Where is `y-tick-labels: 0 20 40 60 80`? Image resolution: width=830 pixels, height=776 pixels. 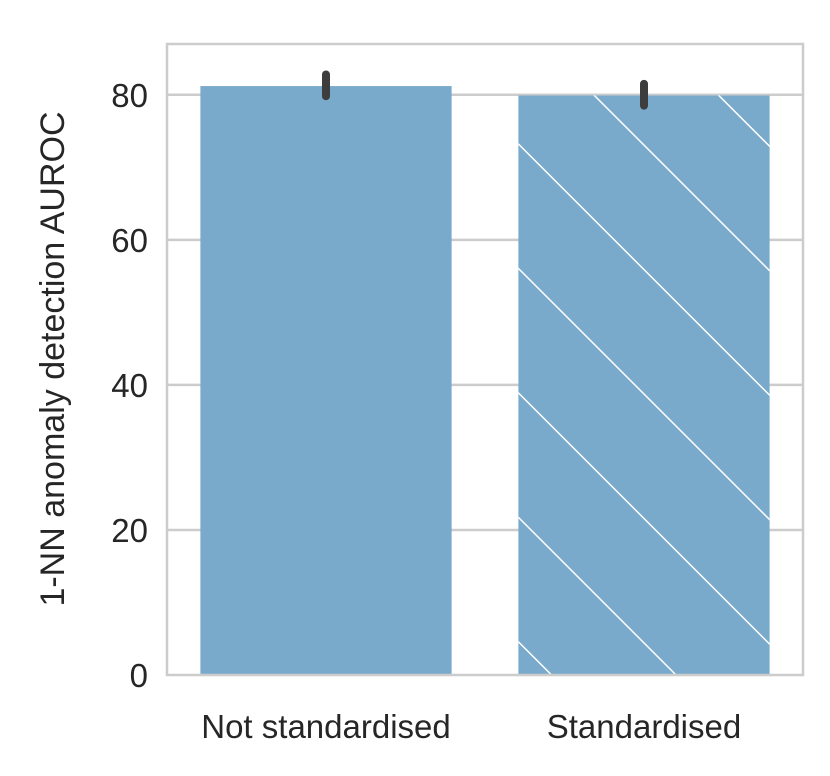 y-tick-labels: 0 20 40 60 80 is located at coordinates (129, 385).